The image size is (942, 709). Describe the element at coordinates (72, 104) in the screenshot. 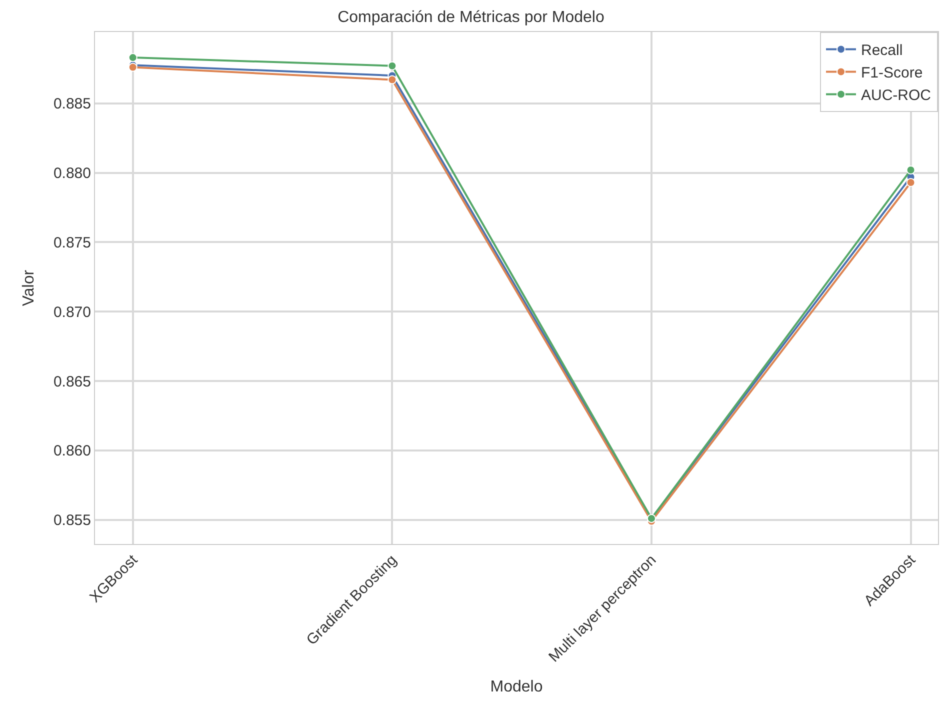

I see `y-tick-label: 0.885` at that location.